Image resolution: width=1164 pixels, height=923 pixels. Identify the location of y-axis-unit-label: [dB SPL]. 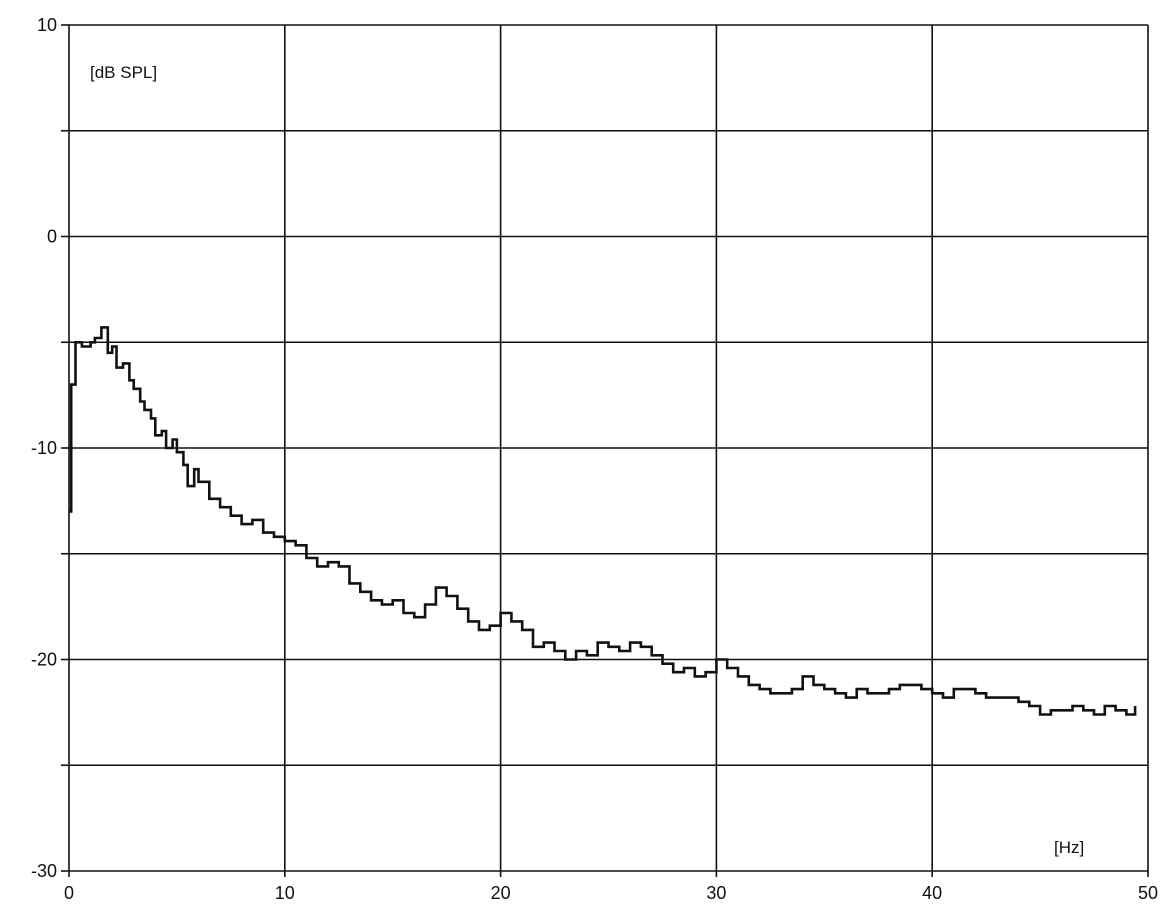
(123, 72).